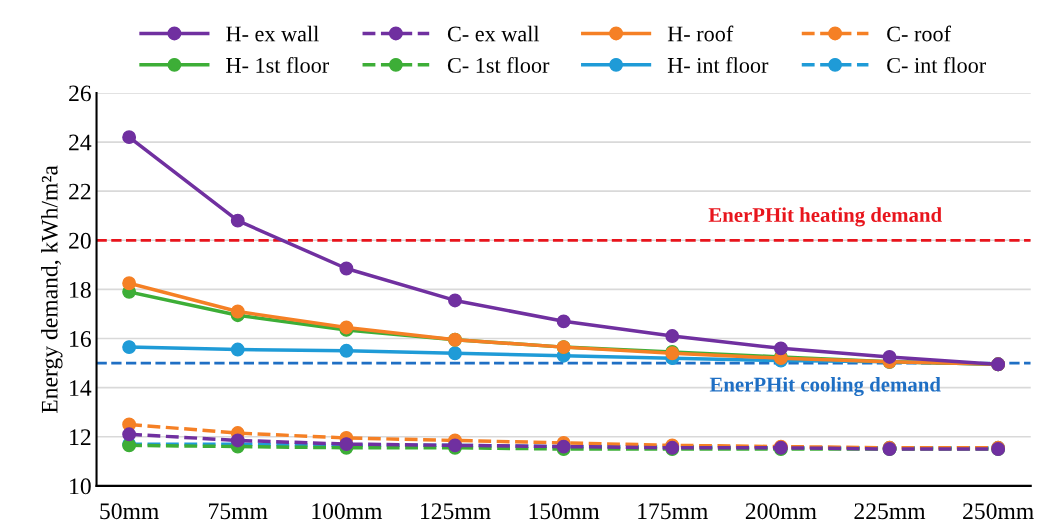 The height and width of the screenshot is (531, 1038). I want to click on y-tick-label: 24, so click(80, 142).